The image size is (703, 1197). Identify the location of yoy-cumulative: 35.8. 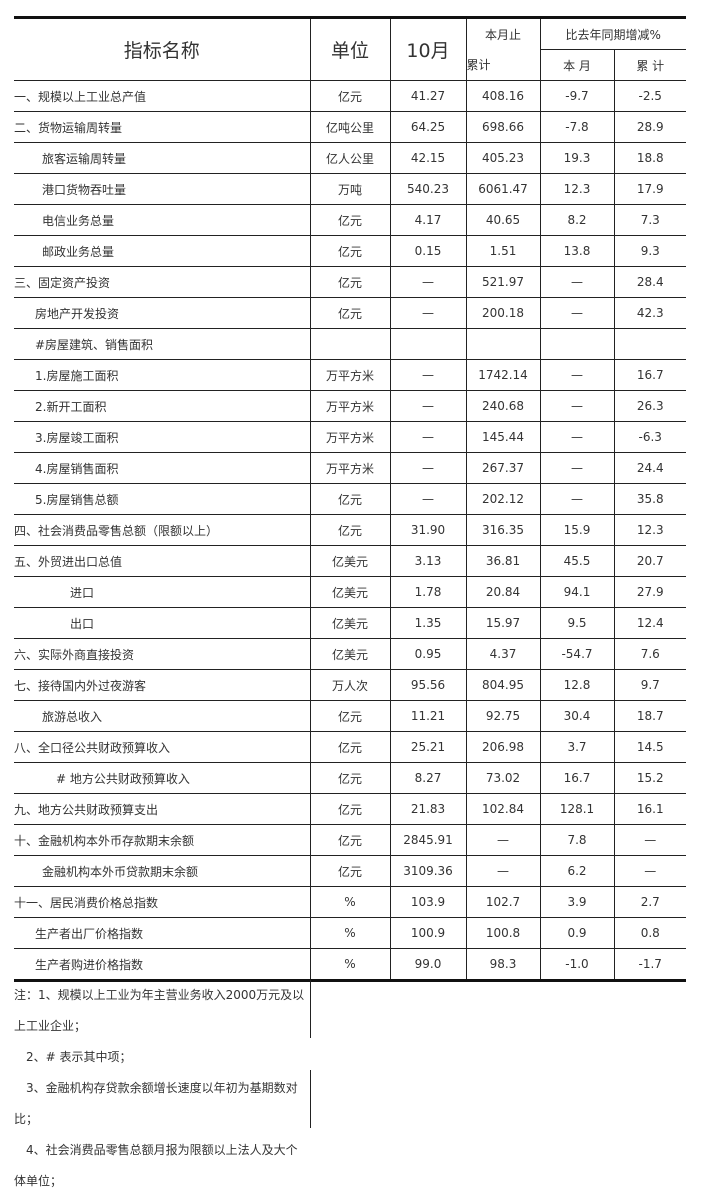
(649, 499).